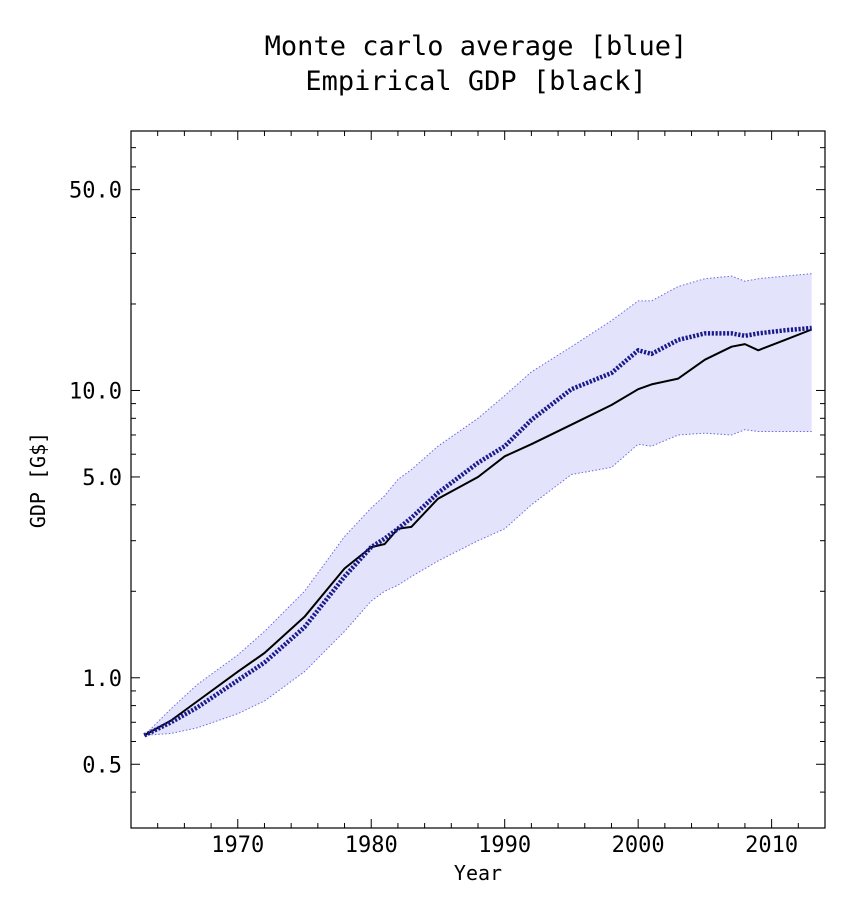  Describe the element at coordinates (38, 480) in the screenshot. I see `y-axis-label: GDP [G$]` at that location.